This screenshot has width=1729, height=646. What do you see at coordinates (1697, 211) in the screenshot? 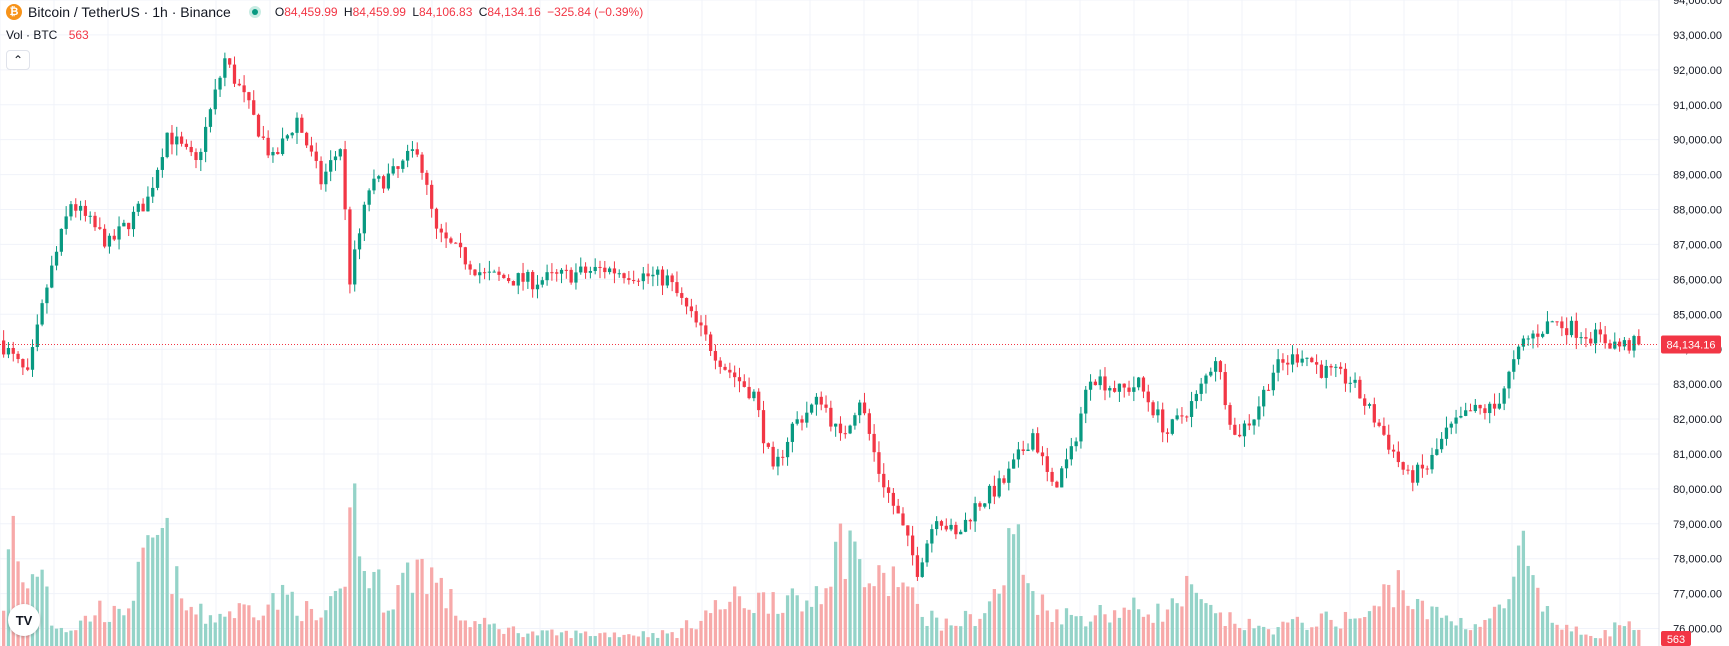
I see `y-tick-label: 88,000.00` at bounding box center [1697, 211].